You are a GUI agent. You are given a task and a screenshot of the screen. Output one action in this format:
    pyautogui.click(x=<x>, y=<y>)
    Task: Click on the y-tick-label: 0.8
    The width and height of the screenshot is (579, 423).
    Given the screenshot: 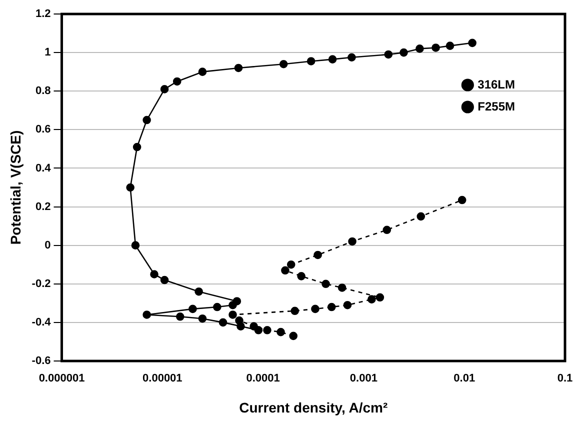 What is the action you would take?
    pyautogui.click(x=43, y=91)
    